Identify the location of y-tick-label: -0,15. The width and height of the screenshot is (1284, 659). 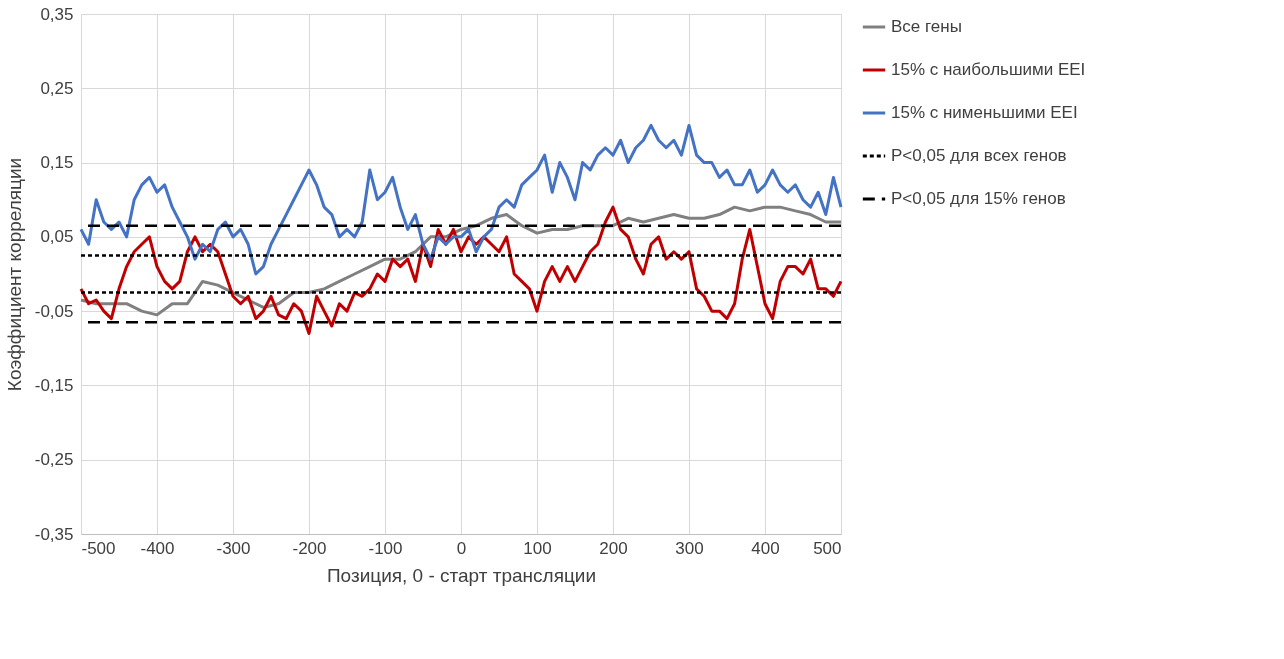
(54, 385).